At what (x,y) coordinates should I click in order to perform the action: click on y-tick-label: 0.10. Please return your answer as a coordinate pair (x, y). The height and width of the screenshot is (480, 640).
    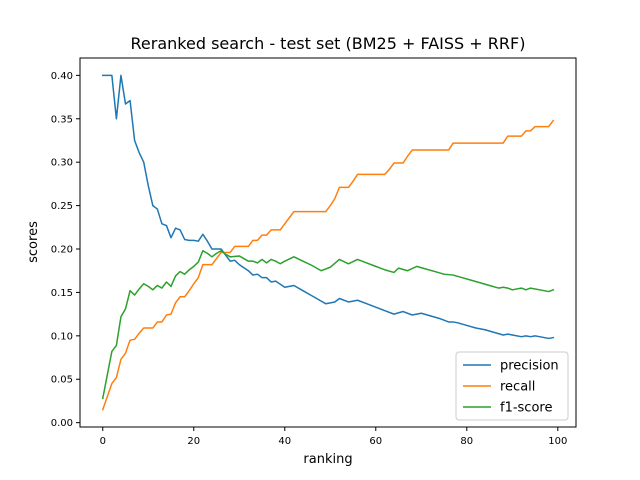
    Looking at the image, I should click on (62, 336).